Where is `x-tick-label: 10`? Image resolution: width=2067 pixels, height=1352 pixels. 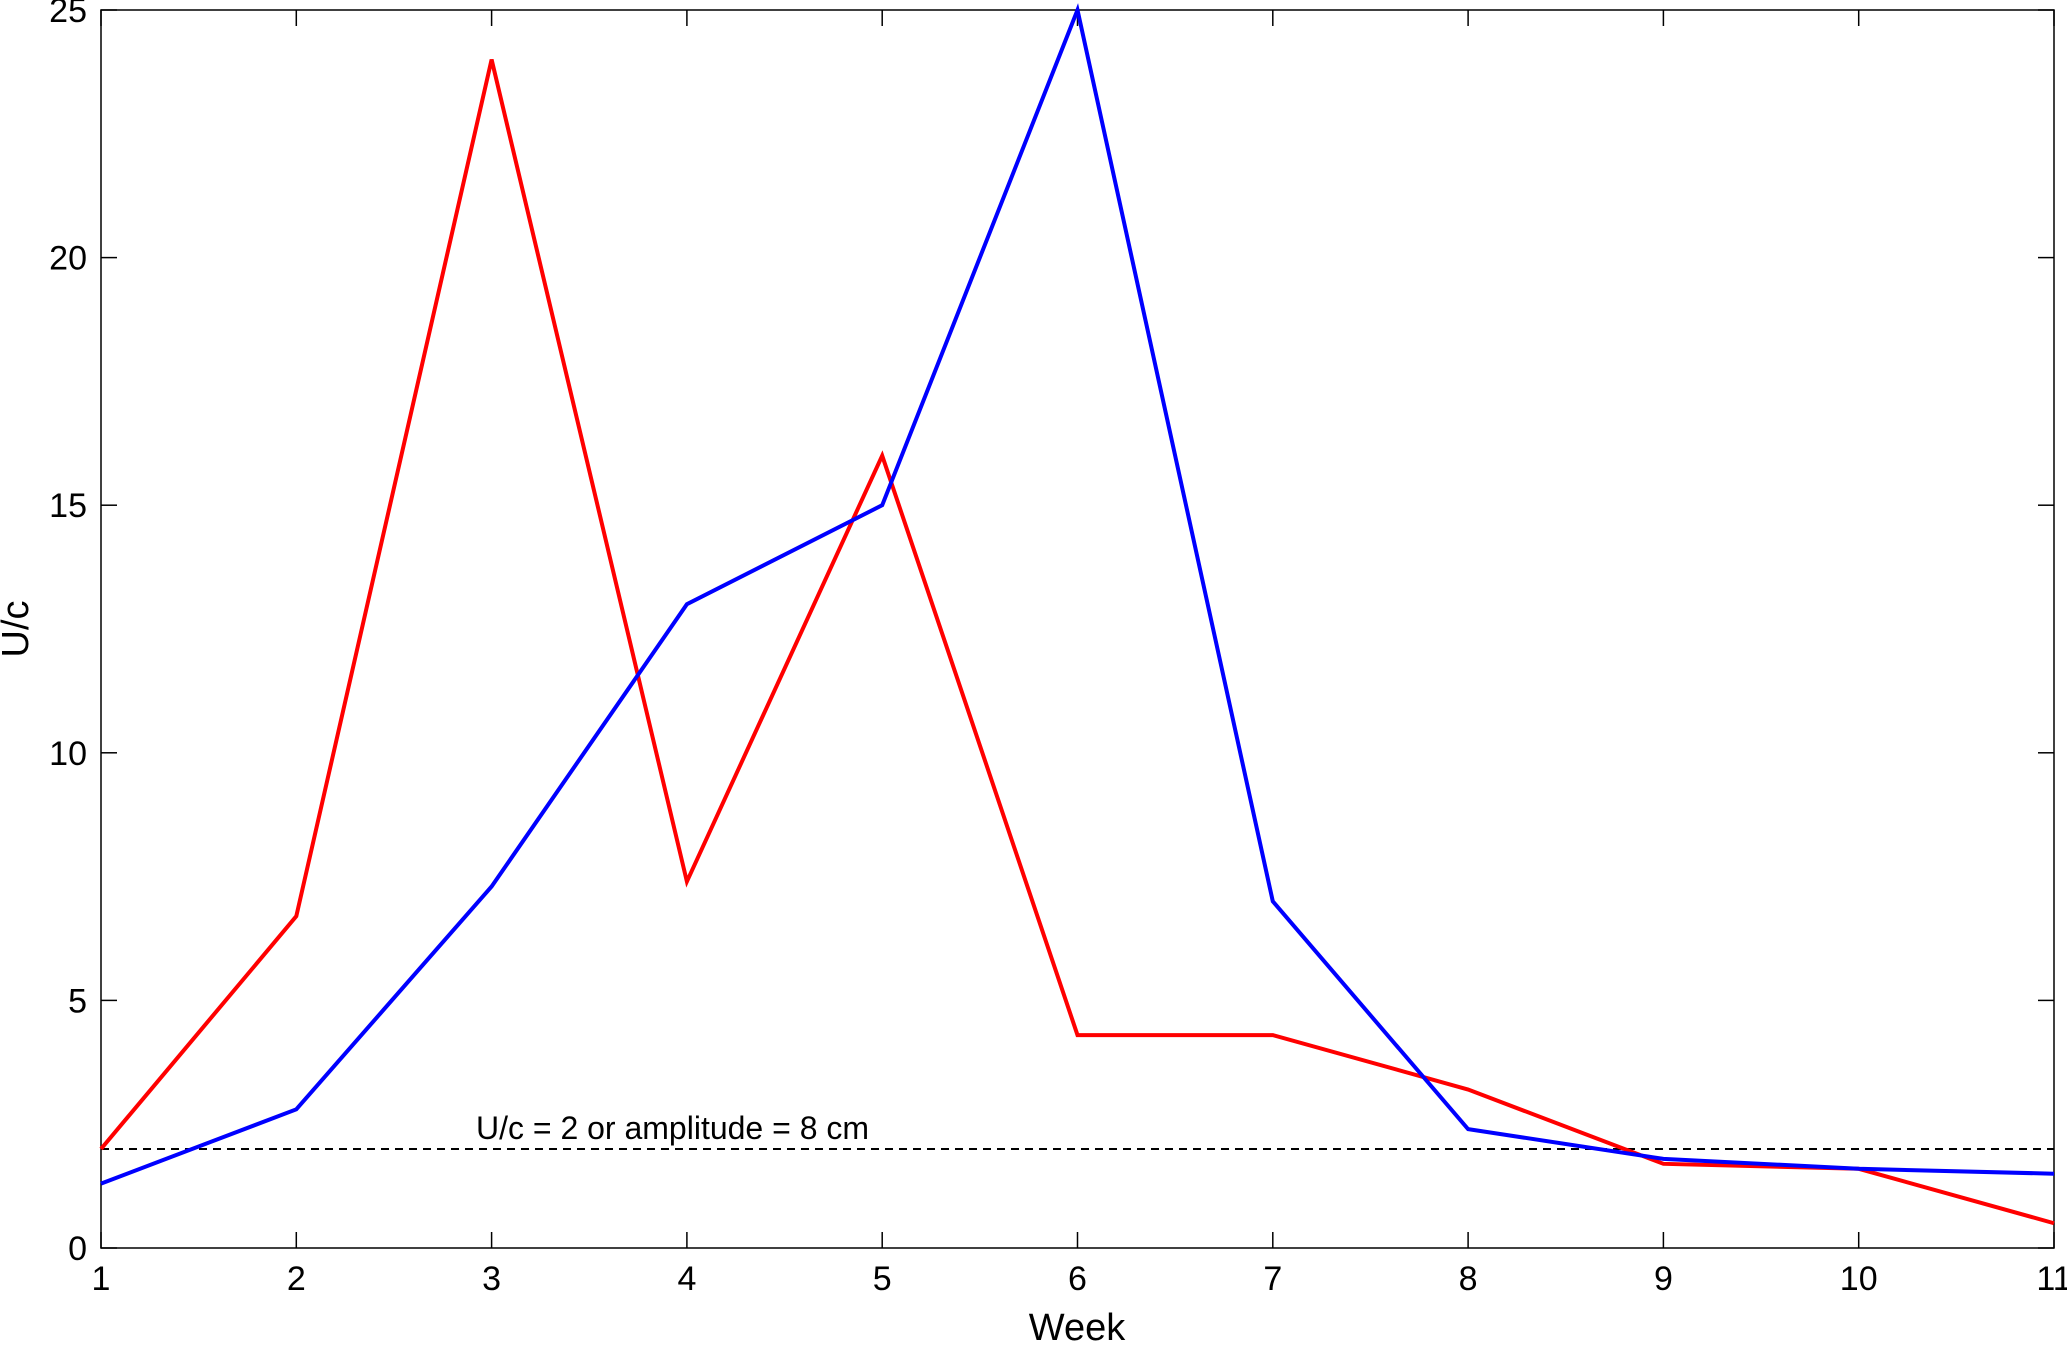 x-tick-label: 10 is located at coordinates (1859, 1279).